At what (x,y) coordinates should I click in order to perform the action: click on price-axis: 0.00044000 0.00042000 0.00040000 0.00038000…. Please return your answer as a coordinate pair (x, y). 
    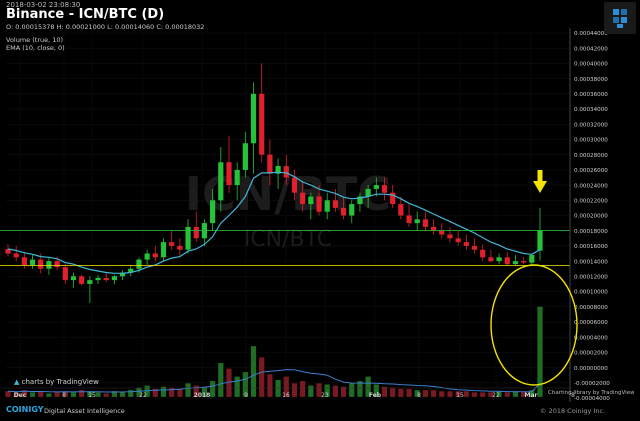
    Looking at the image, I should click on (604, 215).